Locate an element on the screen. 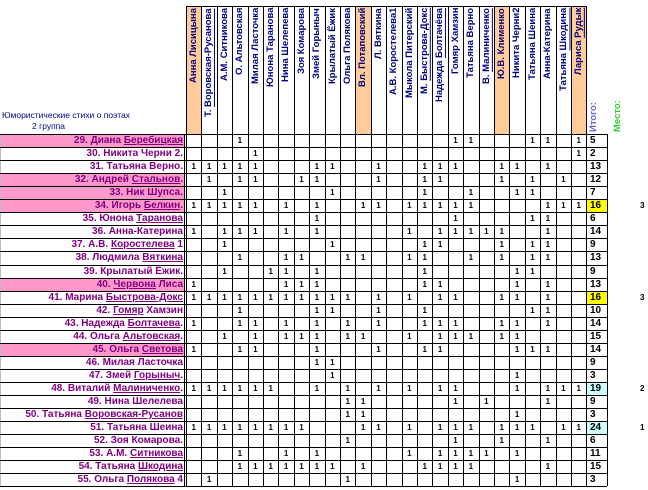 The height and width of the screenshot is (490, 648). column-header: Надежда Болтачёва is located at coordinates (440, 55).